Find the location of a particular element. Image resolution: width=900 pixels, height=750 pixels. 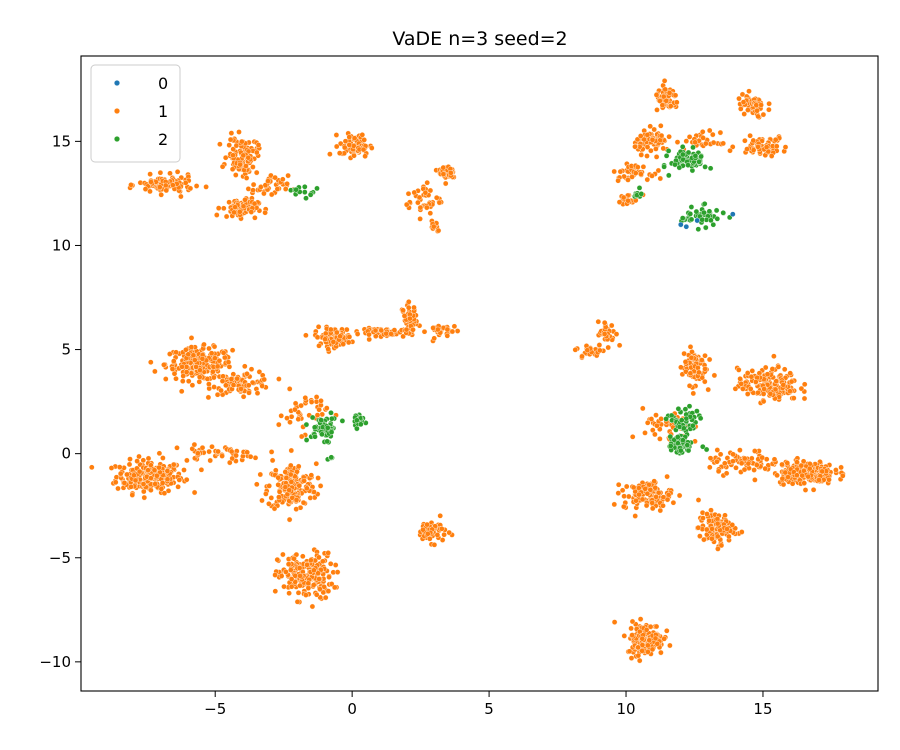

x-tick-label: 15 is located at coordinates (762, 709).